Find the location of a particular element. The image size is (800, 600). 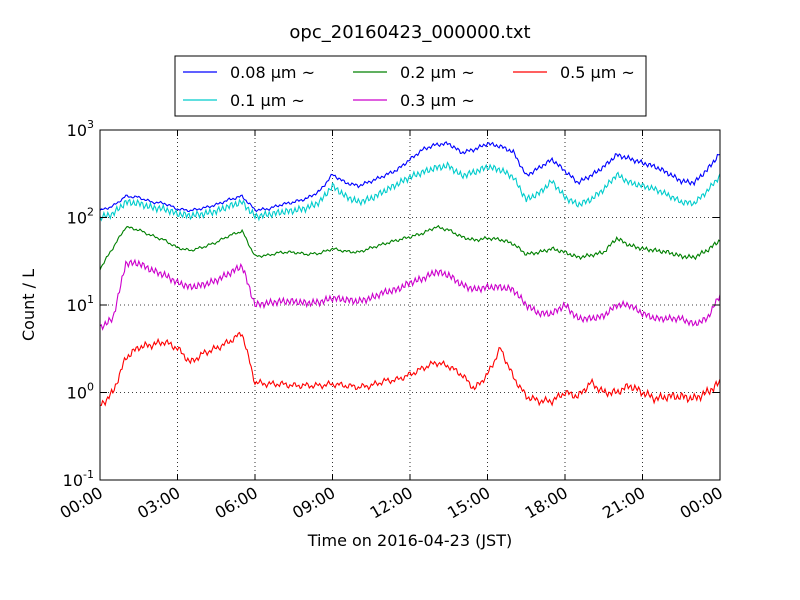

y-tick-exponent: -1 is located at coordinates (88, 474).